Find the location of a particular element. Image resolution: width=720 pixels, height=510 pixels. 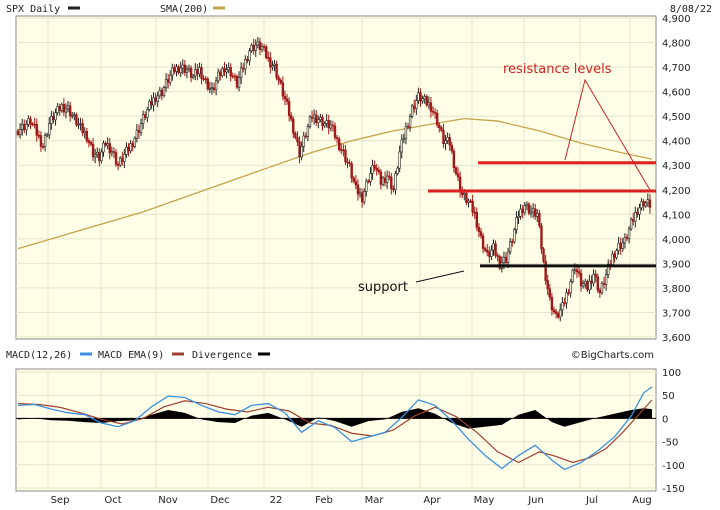

macd-label: MACD(12,26) is located at coordinates (39, 355).